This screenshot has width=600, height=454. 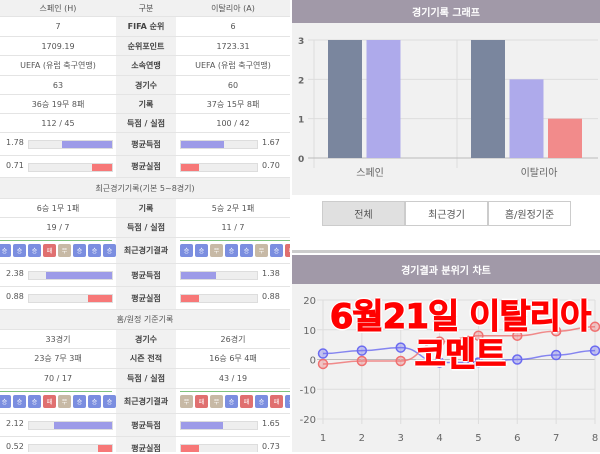 What do you see at coordinates (146, 208) in the screenshot?
I see `row-label: 기록` at bounding box center [146, 208].